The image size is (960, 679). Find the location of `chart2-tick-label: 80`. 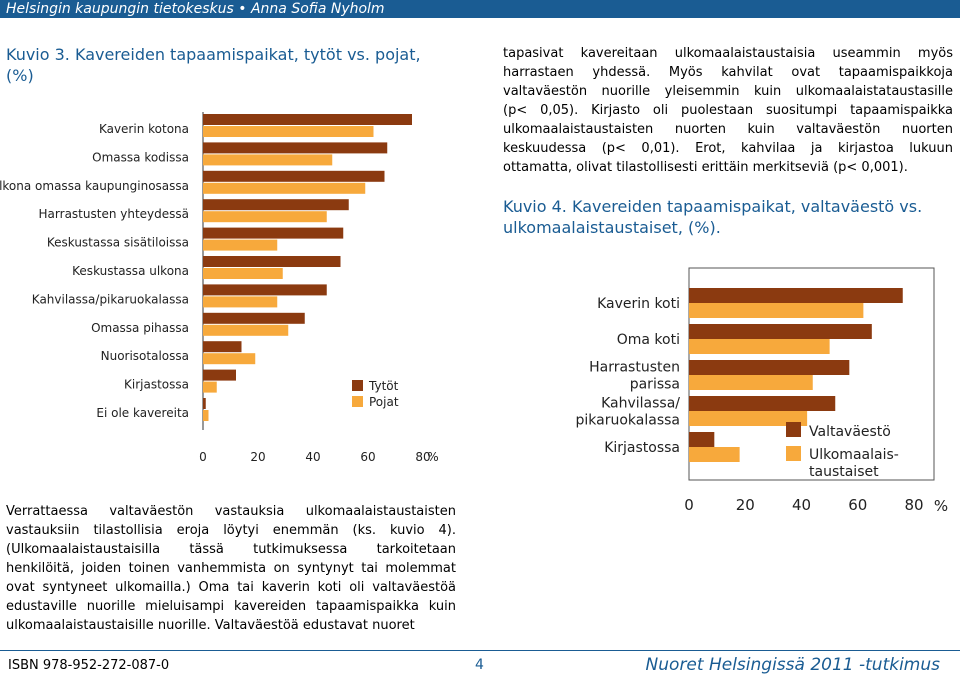

chart2-tick-label: 80 is located at coordinates (913, 505).